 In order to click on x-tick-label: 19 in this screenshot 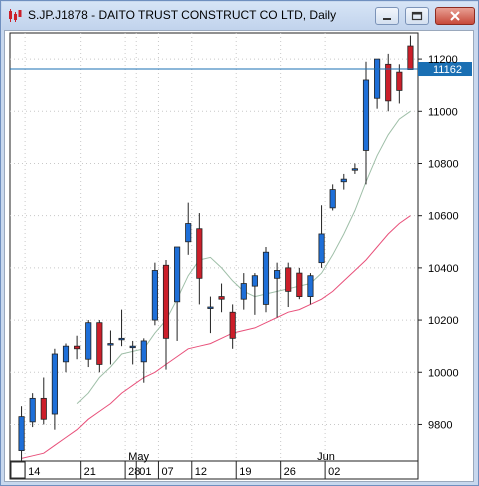, I will do `click(245, 472)`.